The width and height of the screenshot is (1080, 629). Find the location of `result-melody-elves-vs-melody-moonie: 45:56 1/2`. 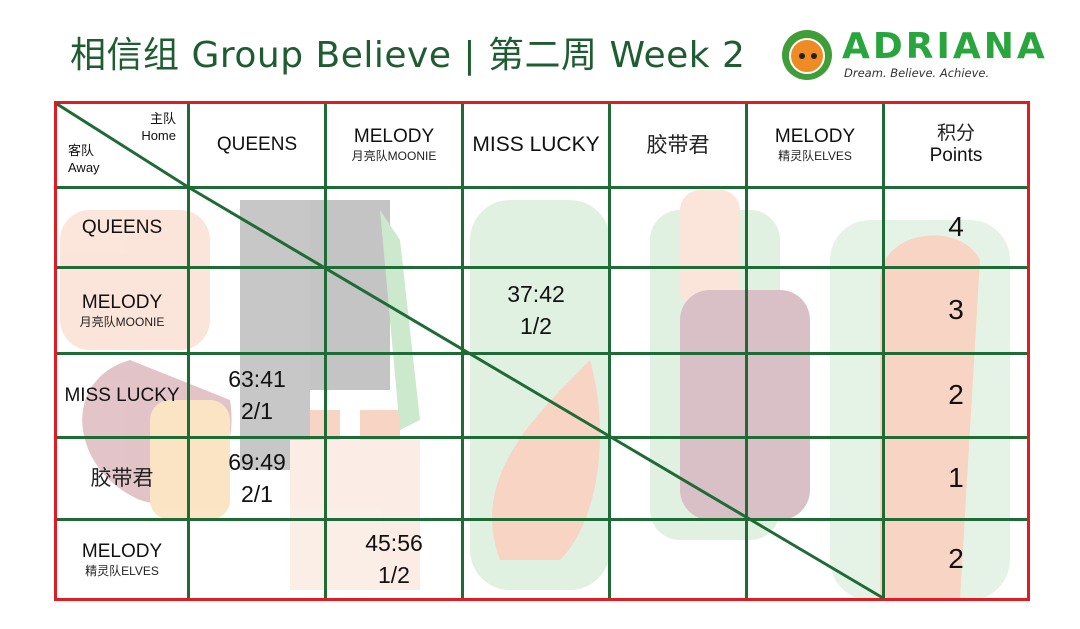

result-melody-elves-vs-melody-moonie: 45:56 1/2 is located at coordinates (394, 559).